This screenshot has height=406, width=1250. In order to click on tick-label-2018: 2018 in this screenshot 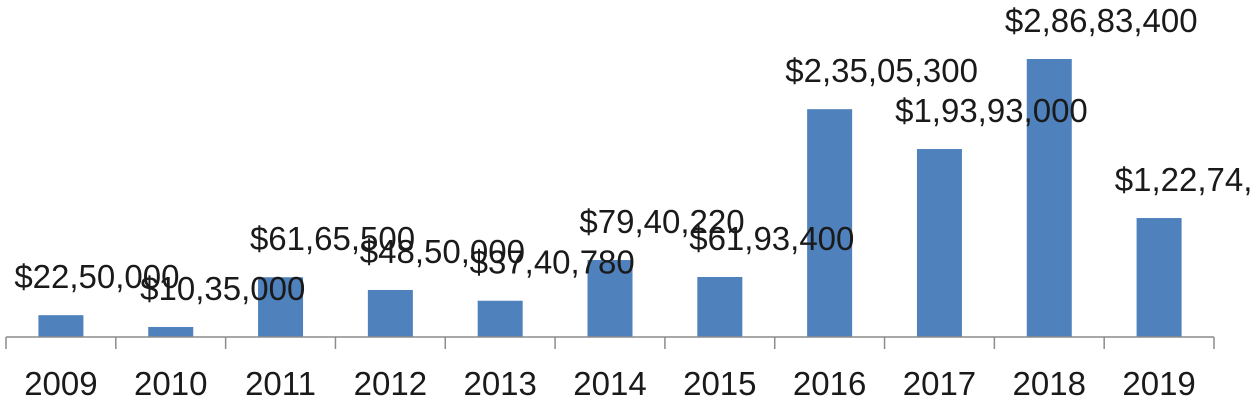, I will do `click(1049, 383)`.